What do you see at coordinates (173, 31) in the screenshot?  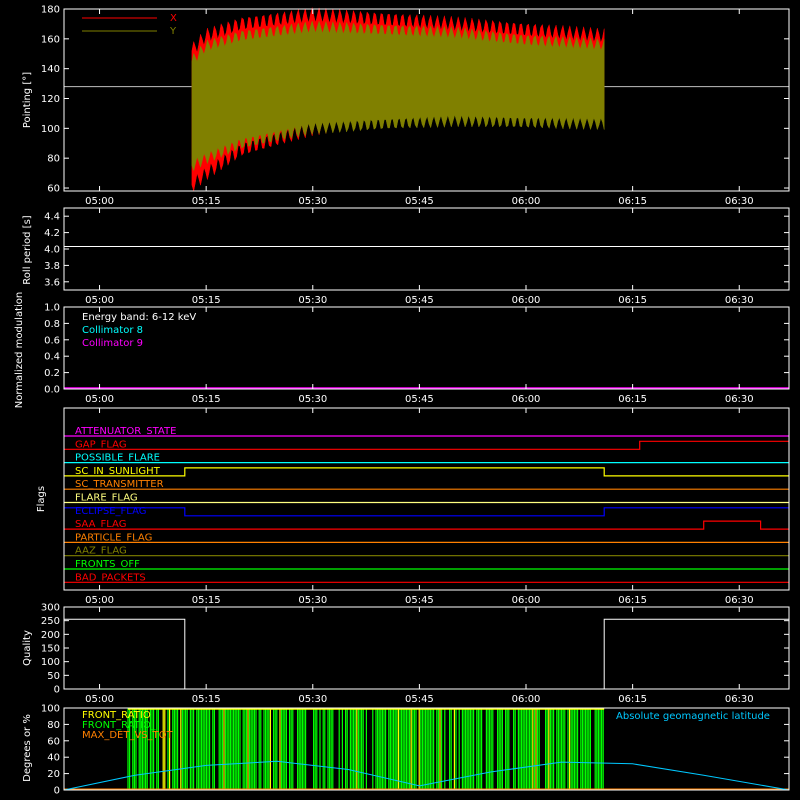 I see `legend-y-label: Y` at bounding box center [173, 31].